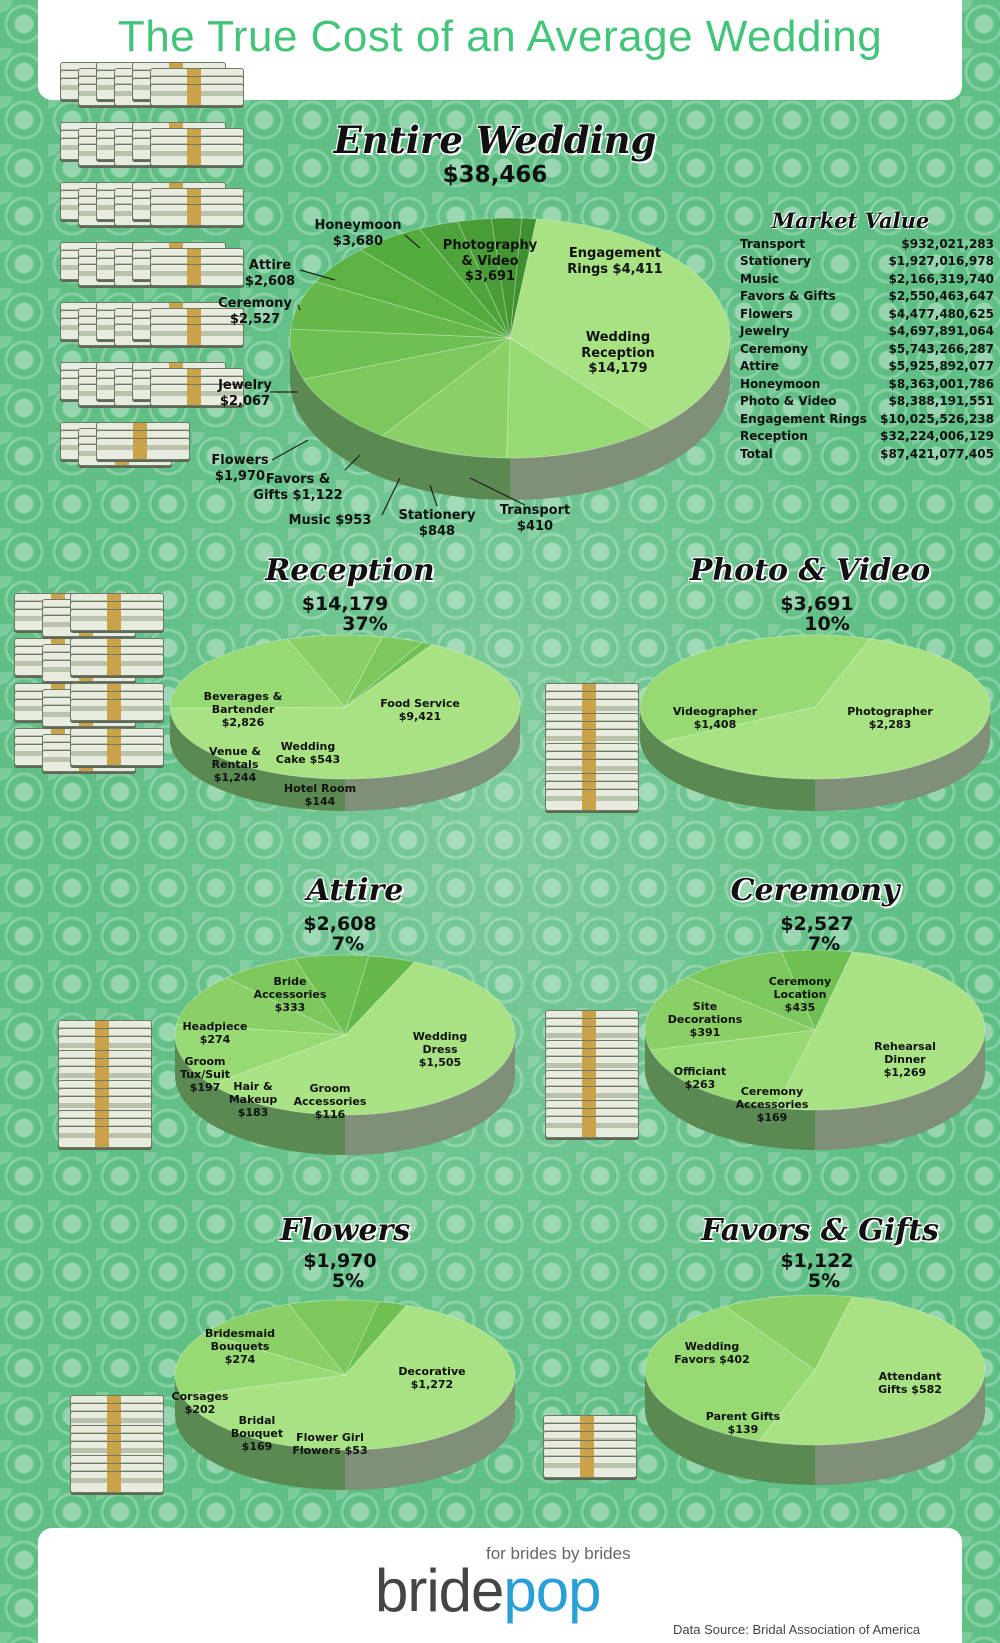 The image size is (1000, 1643). I want to click on market-value-title: Market Value, so click(850, 220).